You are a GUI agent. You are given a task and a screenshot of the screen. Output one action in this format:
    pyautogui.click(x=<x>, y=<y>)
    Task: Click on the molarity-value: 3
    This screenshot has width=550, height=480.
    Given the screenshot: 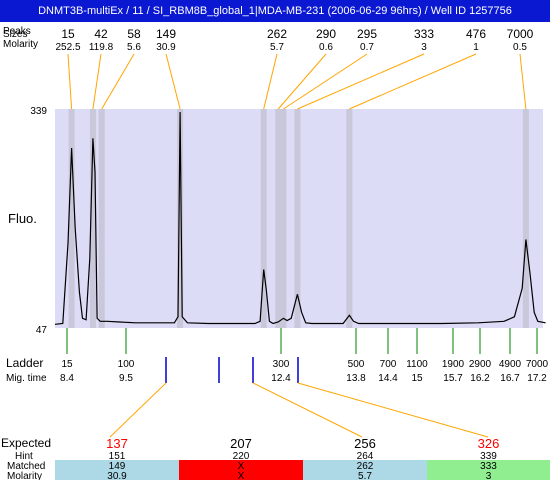 What is the action you would take?
    pyautogui.click(x=489, y=475)
    